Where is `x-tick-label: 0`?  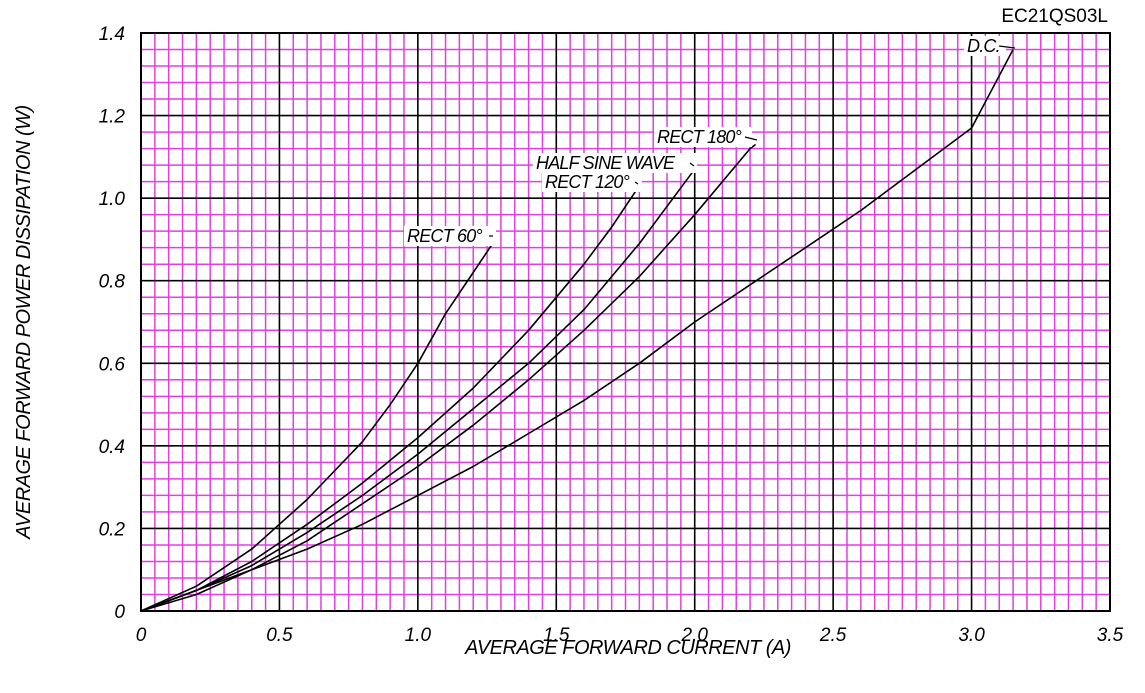
x-tick-label: 0 is located at coordinates (141, 635).